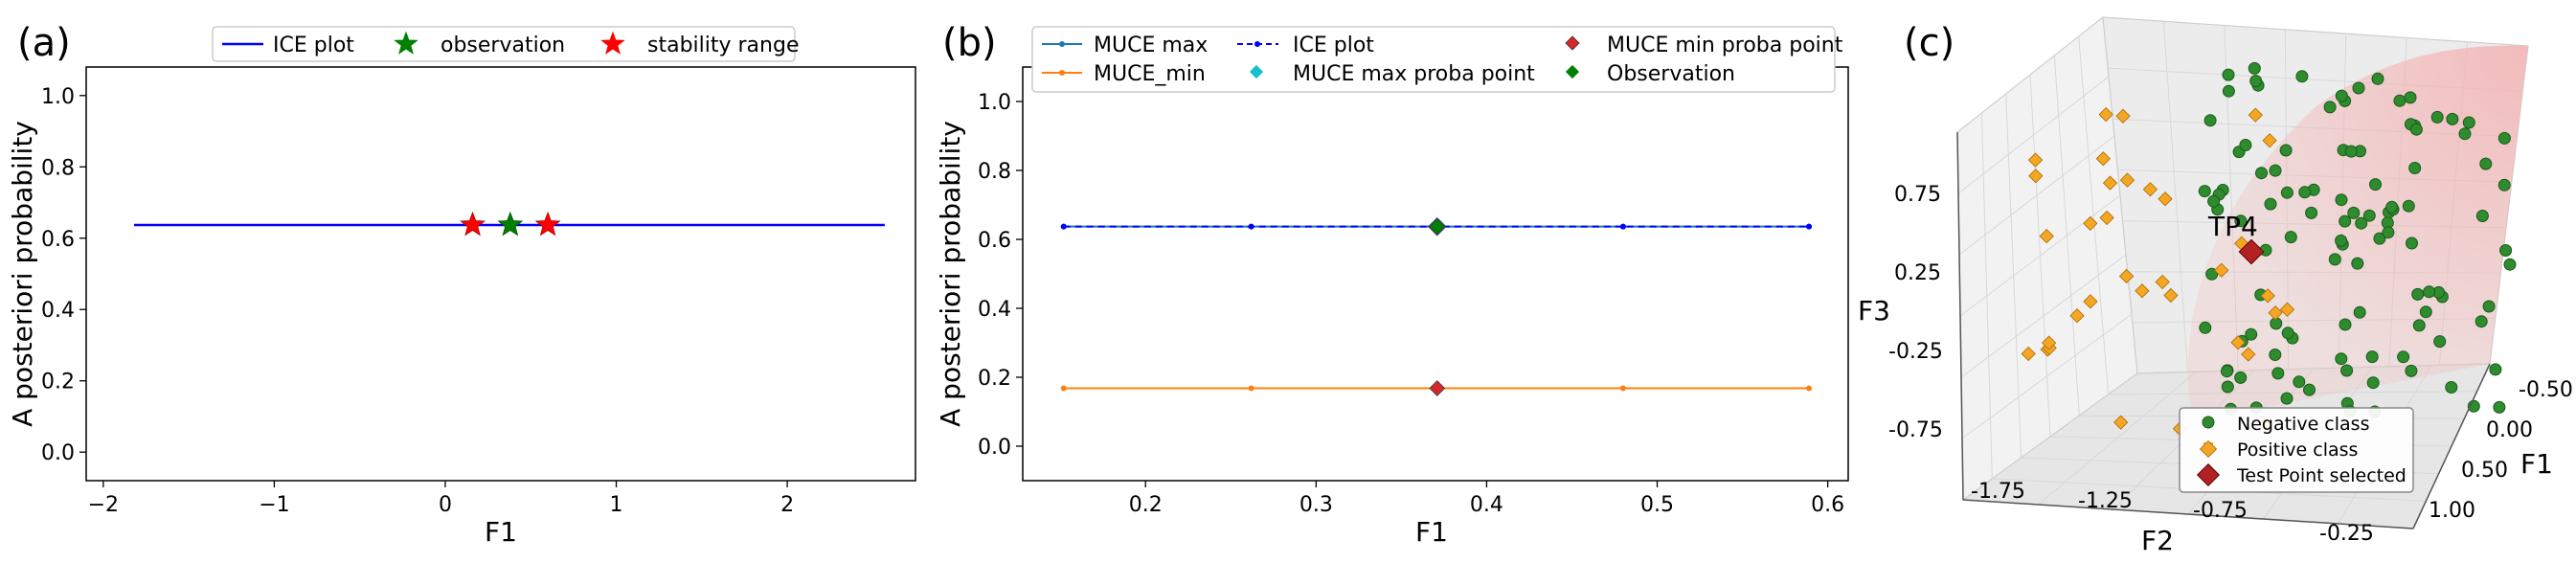 This screenshot has height=563, width=2576. What do you see at coordinates (2509, 430) in the screenshot?
I see `f1-tick-1: 0.00` at bounding box center [2509, 430].